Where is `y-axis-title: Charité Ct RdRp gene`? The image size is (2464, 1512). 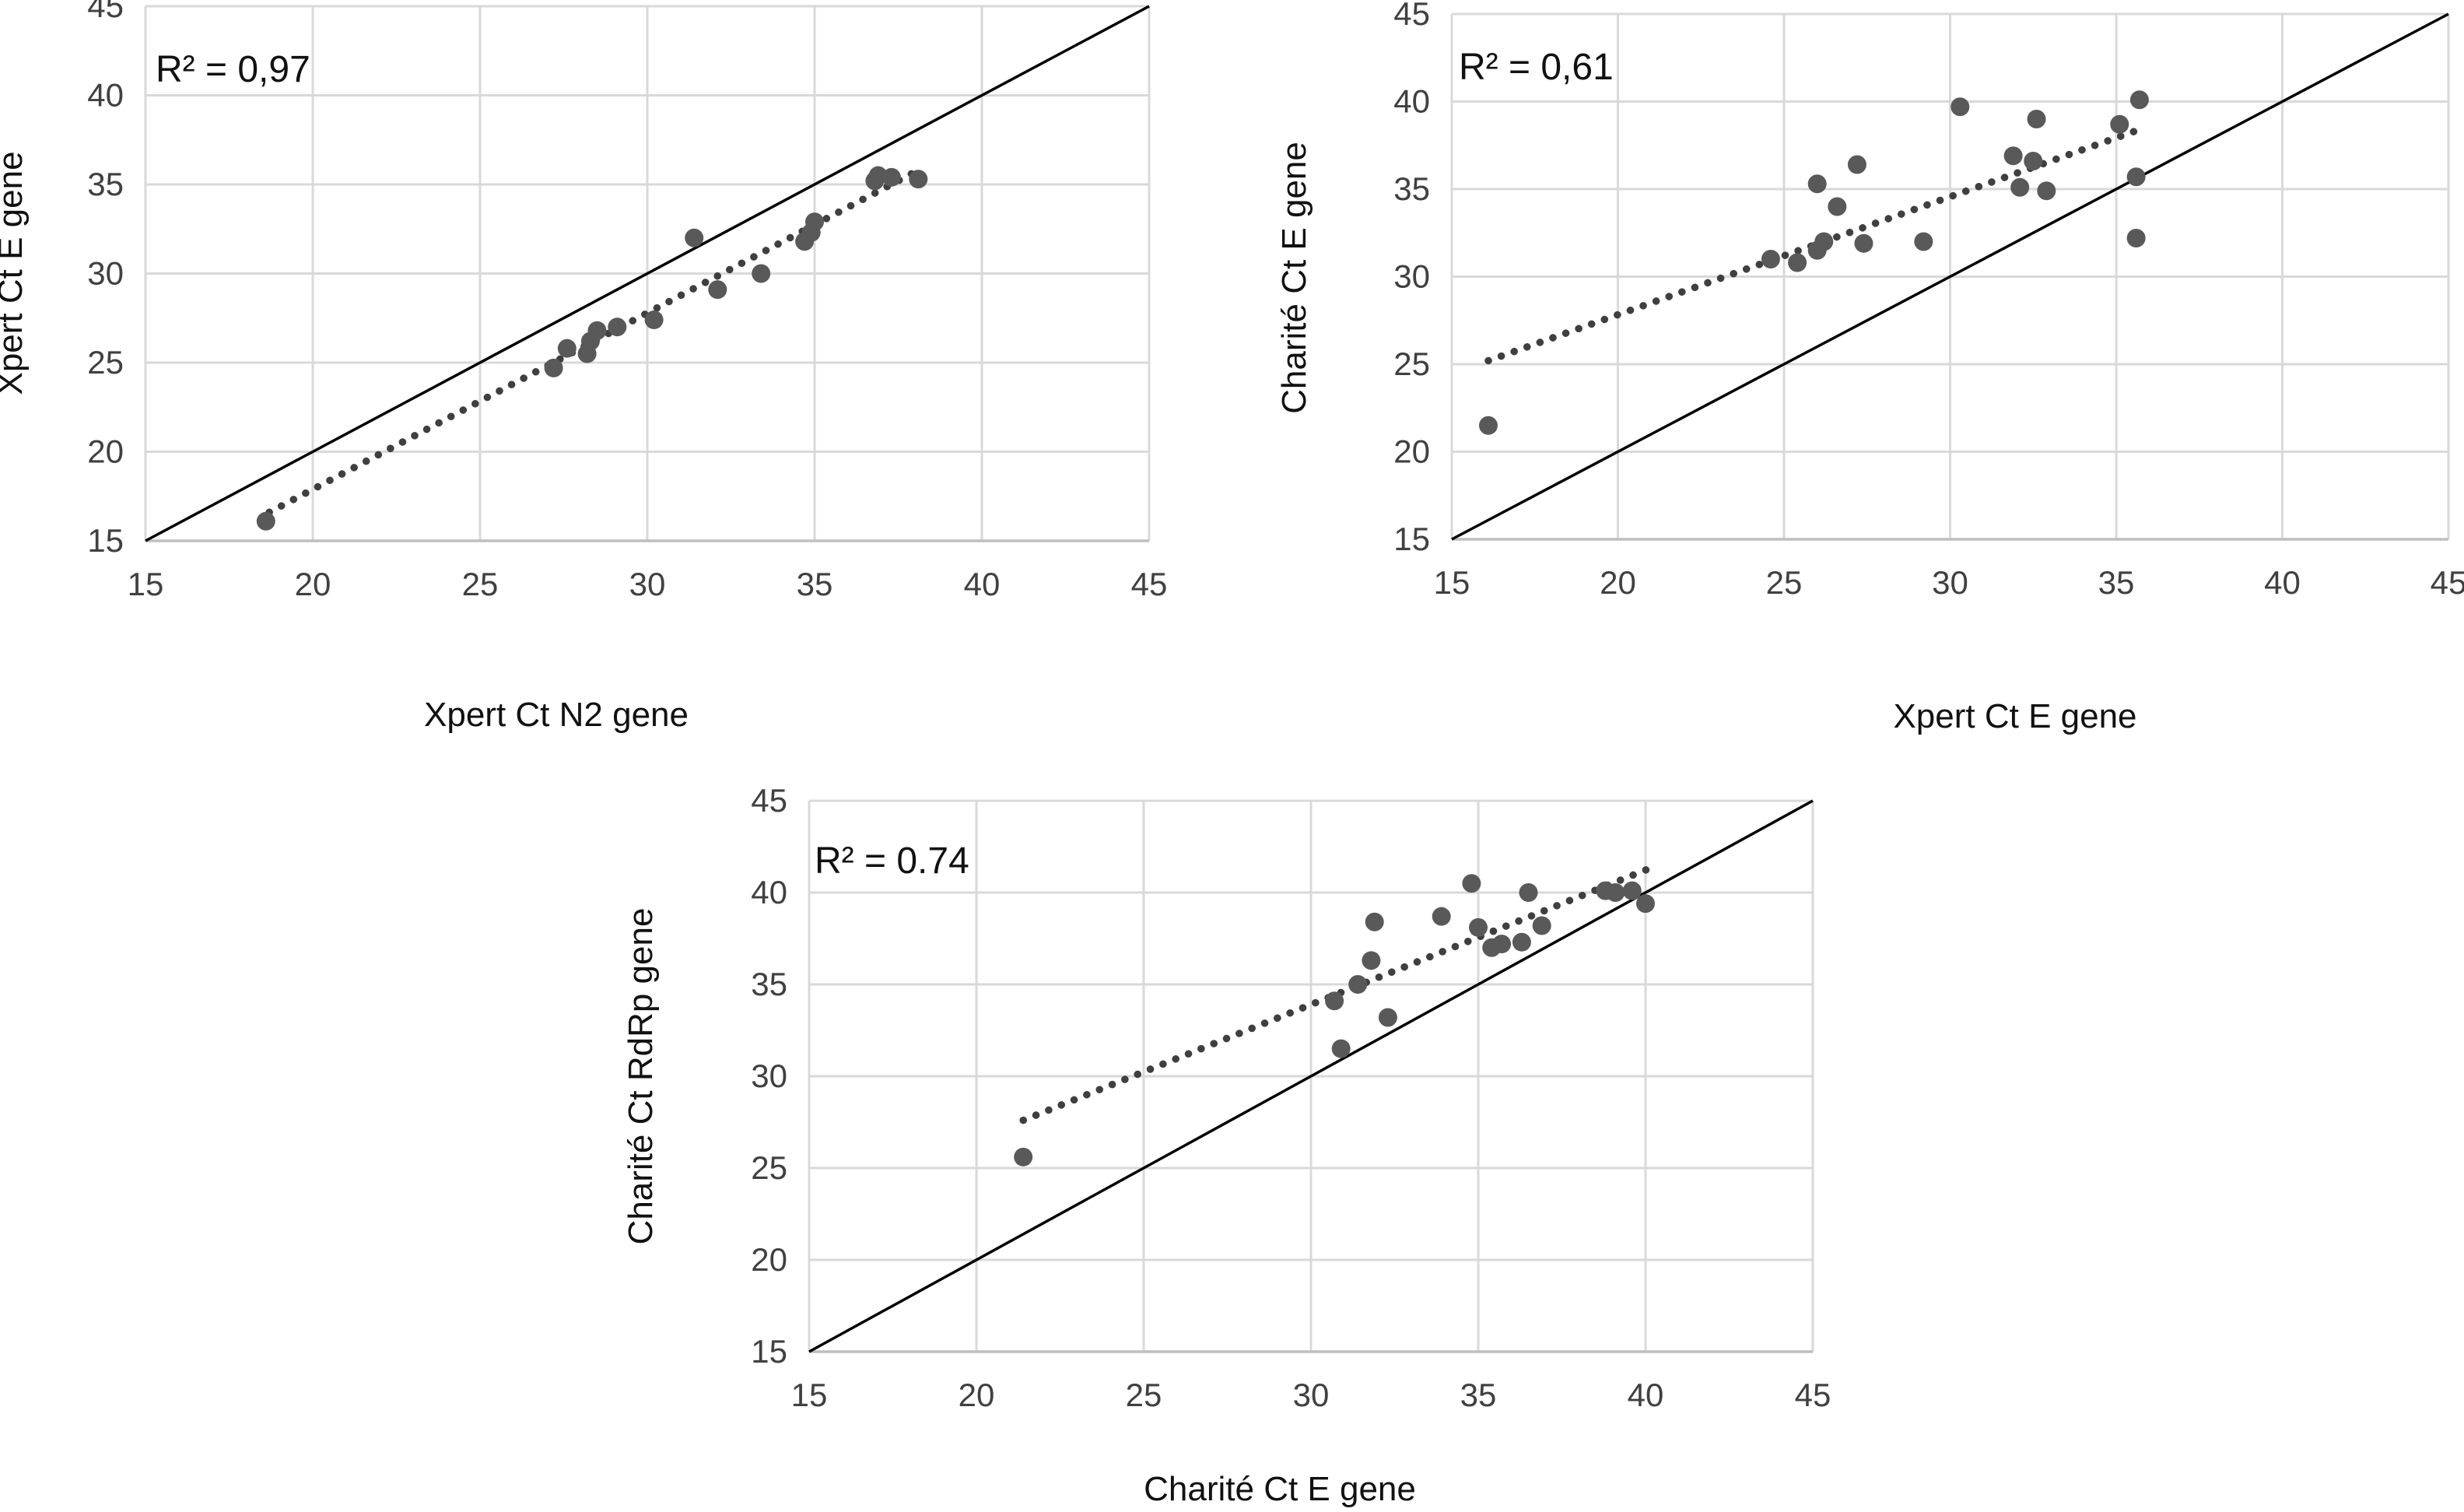
y-axis-title: Charité Ct RdRp gene is located at coordinates (641, 1076).